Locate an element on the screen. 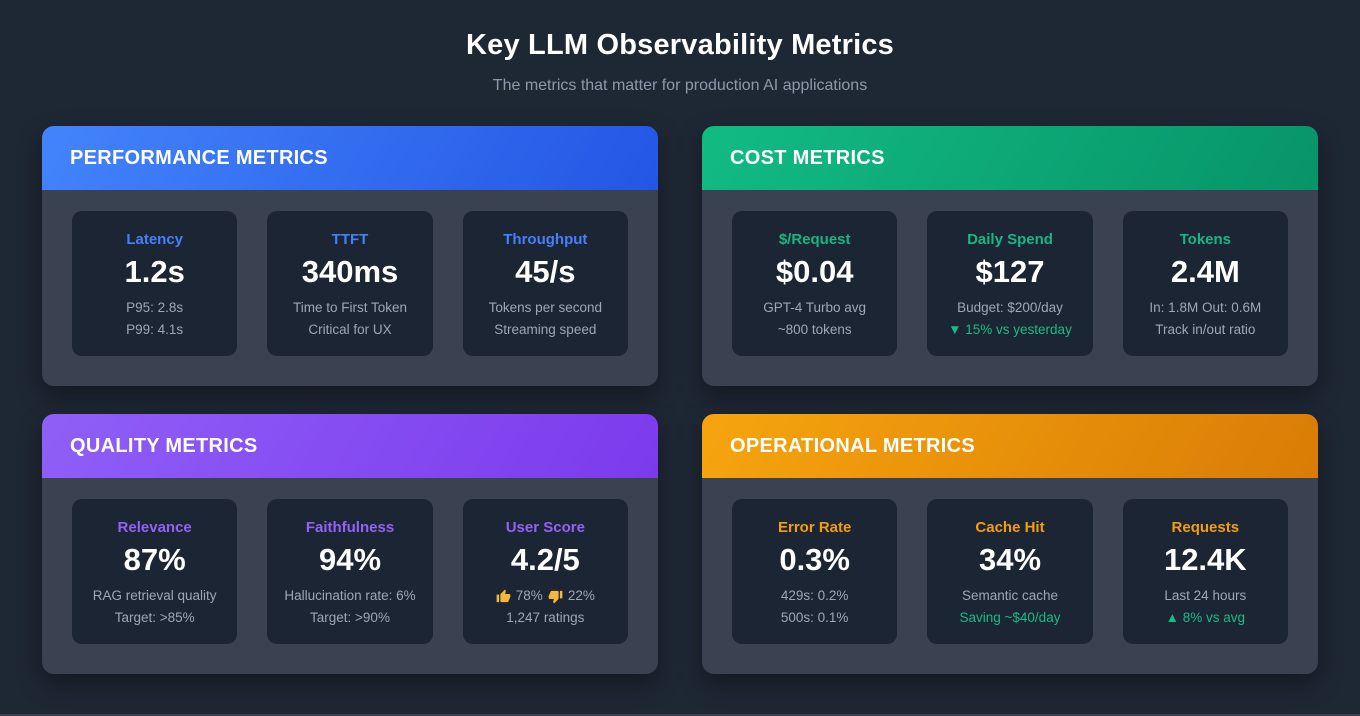  requests-label: Requests is located at coordinates (1205, 527).